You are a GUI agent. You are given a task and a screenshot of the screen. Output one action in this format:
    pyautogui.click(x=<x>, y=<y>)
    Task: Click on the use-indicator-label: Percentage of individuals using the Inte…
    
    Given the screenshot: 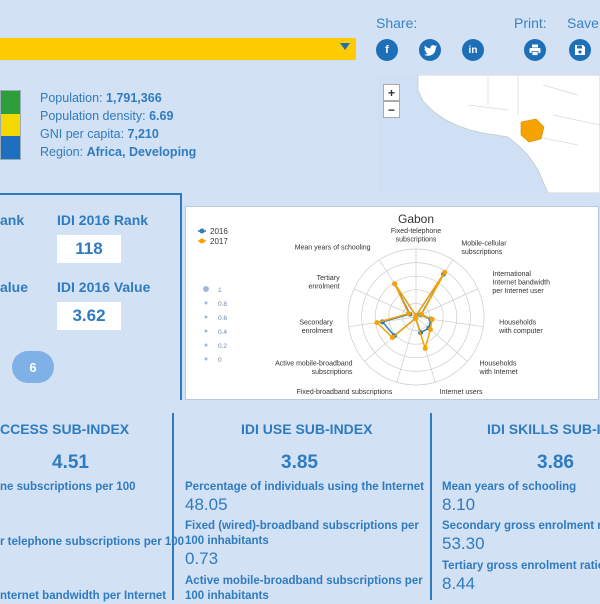 What is the action you would take?
    pyautogui.click(x=304, y=487)
    